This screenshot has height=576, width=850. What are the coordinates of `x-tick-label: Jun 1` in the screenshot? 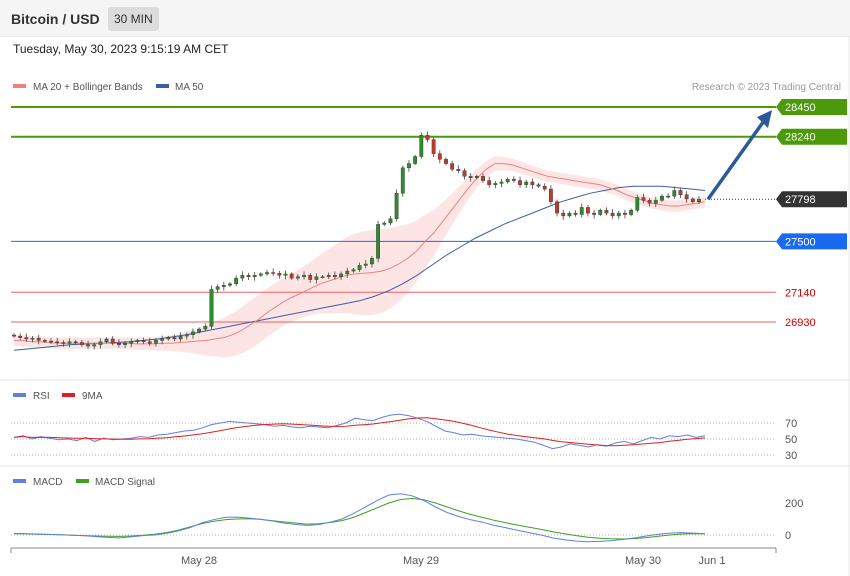 It's located at (712, 561).